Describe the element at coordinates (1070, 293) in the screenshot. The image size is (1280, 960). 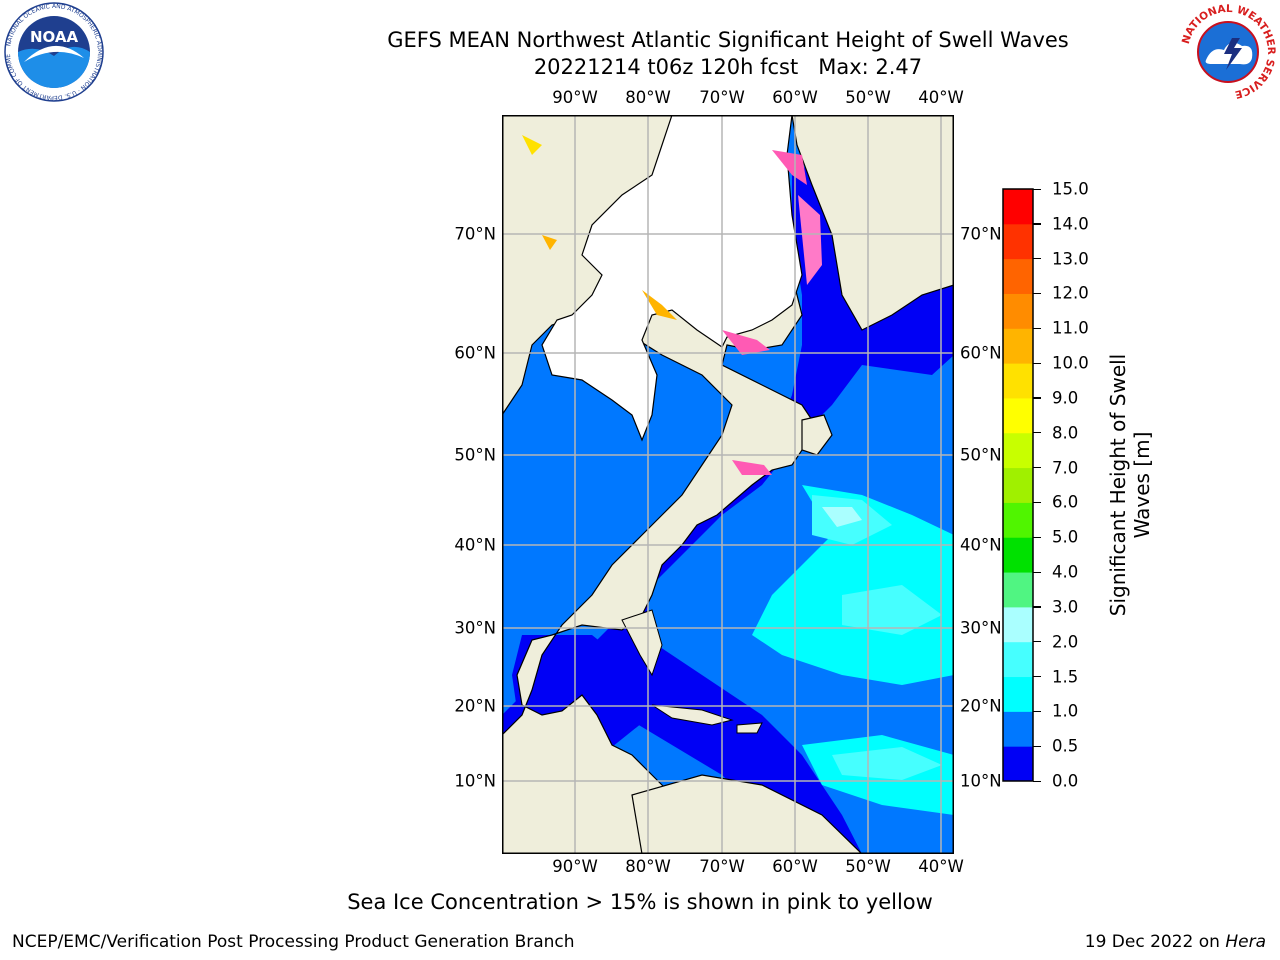
I see `colorbar-tick-label: 12.0` at that location.